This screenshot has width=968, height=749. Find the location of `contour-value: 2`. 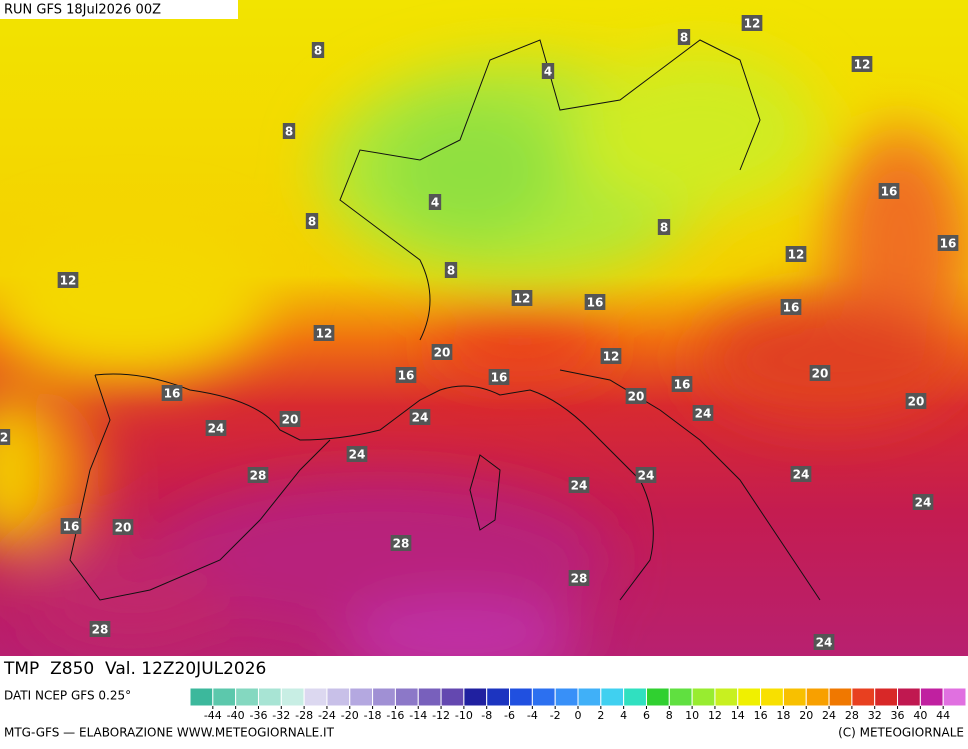

contour-value: 2 is located at coordinates (4, 438).